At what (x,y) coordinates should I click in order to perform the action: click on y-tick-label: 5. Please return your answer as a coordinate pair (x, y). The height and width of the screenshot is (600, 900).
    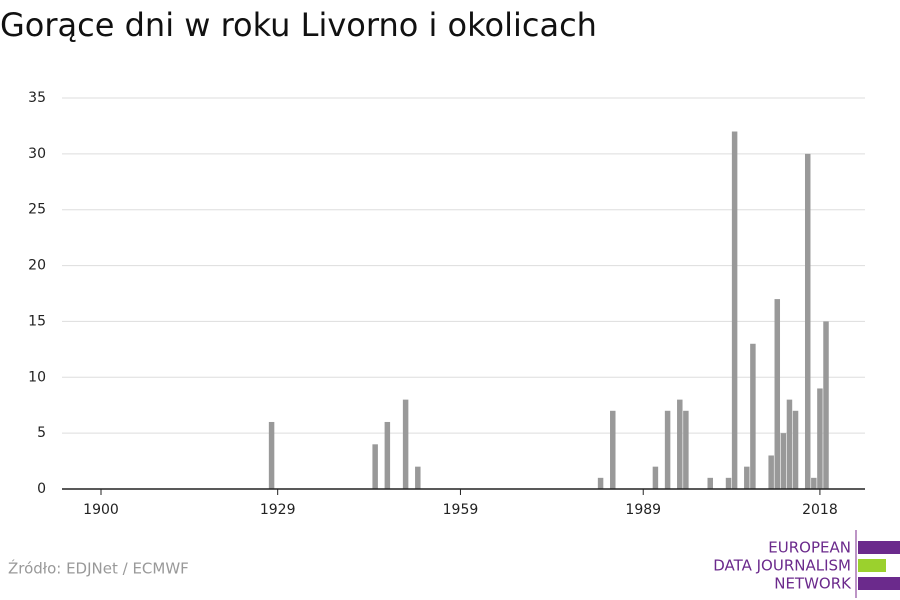
    Looking at the image, I should click on (41, 433).